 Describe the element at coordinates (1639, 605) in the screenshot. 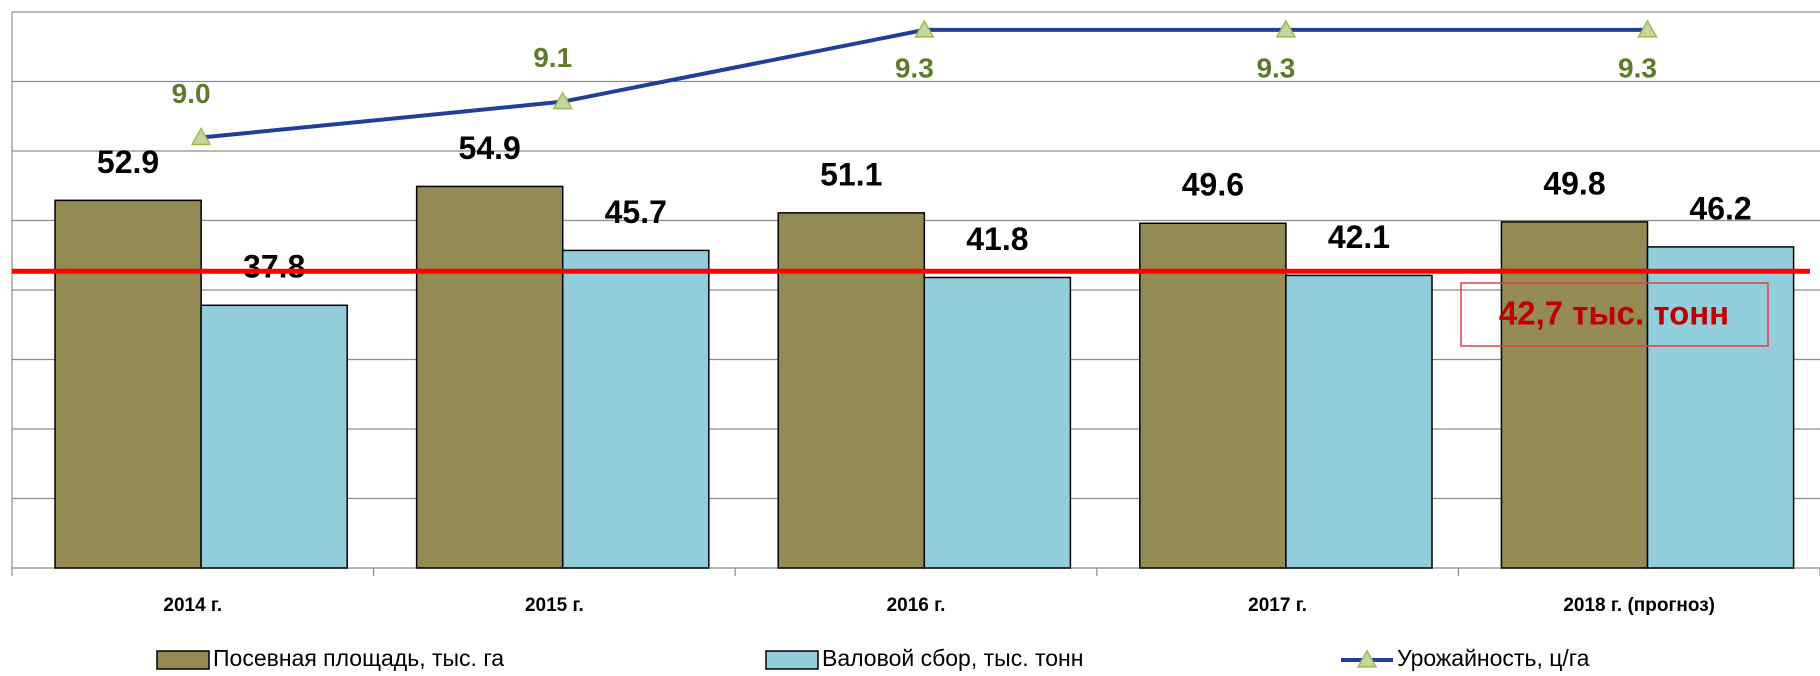

I see `x-tick-label: 2018 г. (прогноз)` at that location.